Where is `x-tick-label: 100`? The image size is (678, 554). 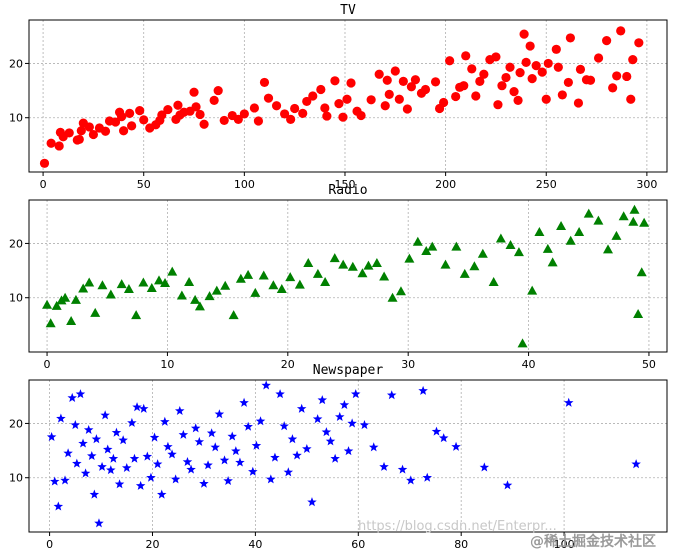
x-tick-label: 100 is located at coordinates (244, 184).